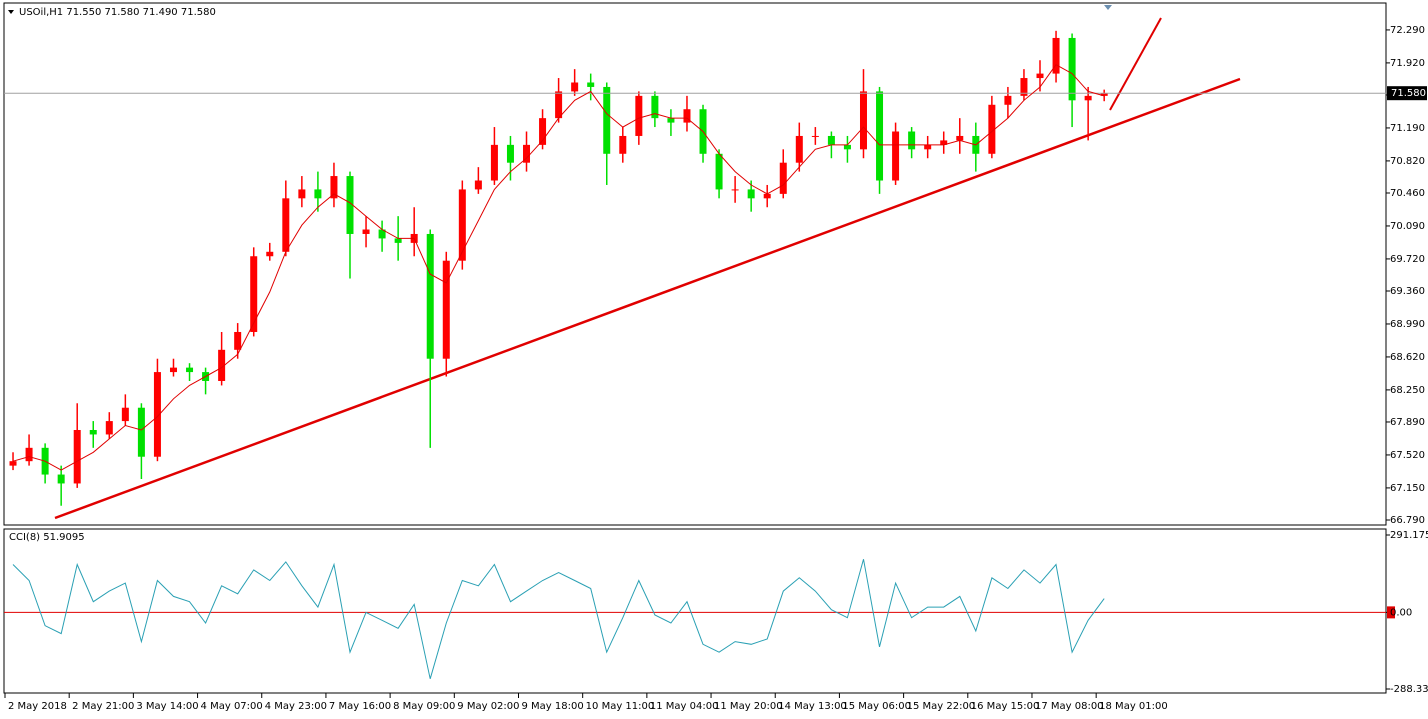  What do you see at coordinates (1133, 706) in the screenshot?
I see `x-tick-label: 18 May 01:00` at bounding box center [1133, 706].